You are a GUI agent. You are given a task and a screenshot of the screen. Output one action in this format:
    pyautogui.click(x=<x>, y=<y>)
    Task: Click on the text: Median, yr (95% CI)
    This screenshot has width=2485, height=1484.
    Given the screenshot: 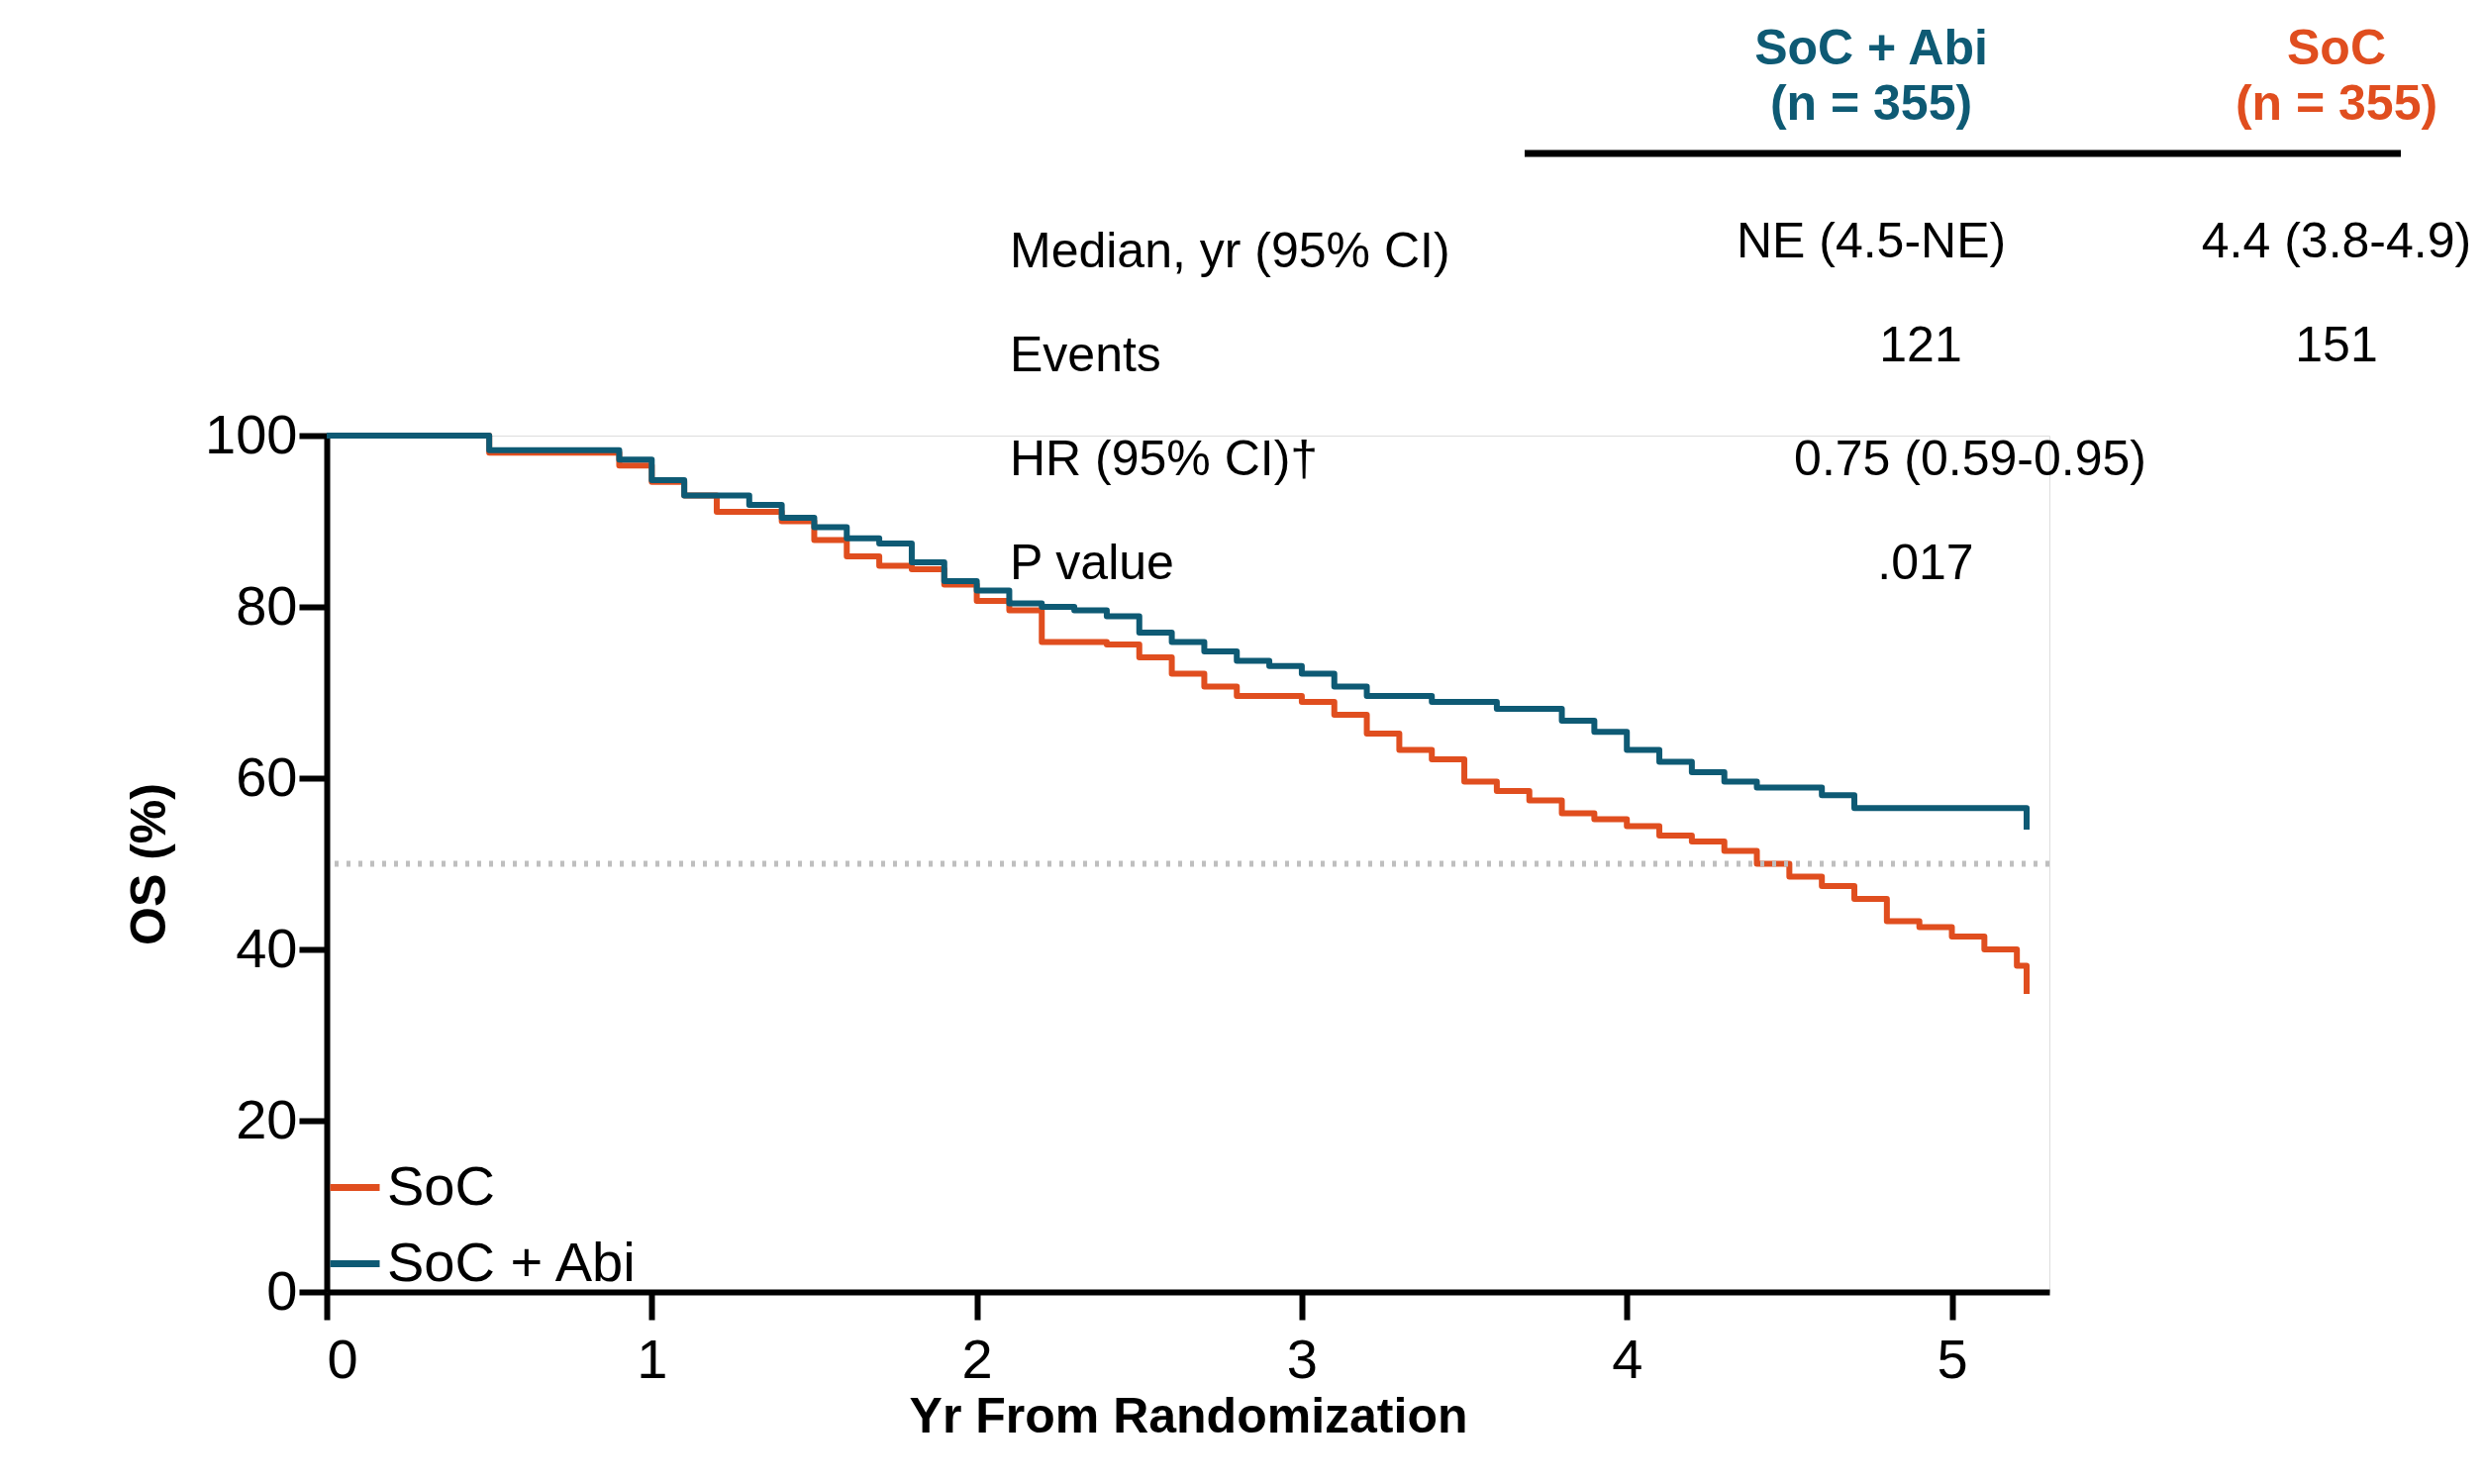 What is the action you would take?
    pyautogui.click(x=1230, y=250)
    